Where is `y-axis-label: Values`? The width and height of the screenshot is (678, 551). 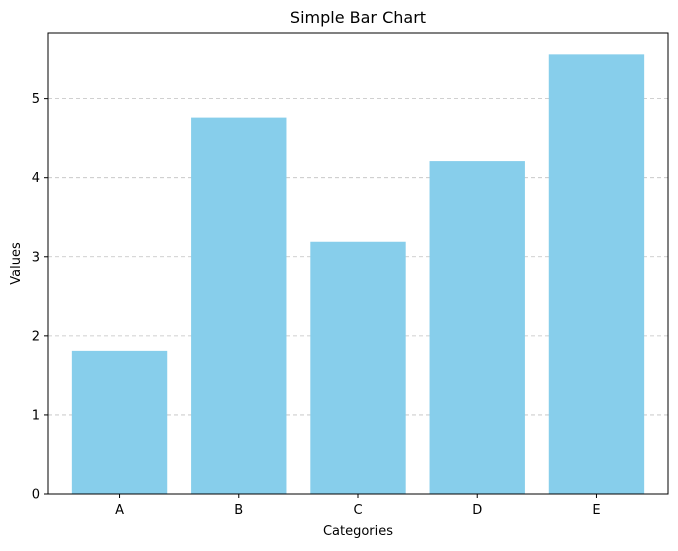
y-axis-label: Values is located at coordinates (16, 263).